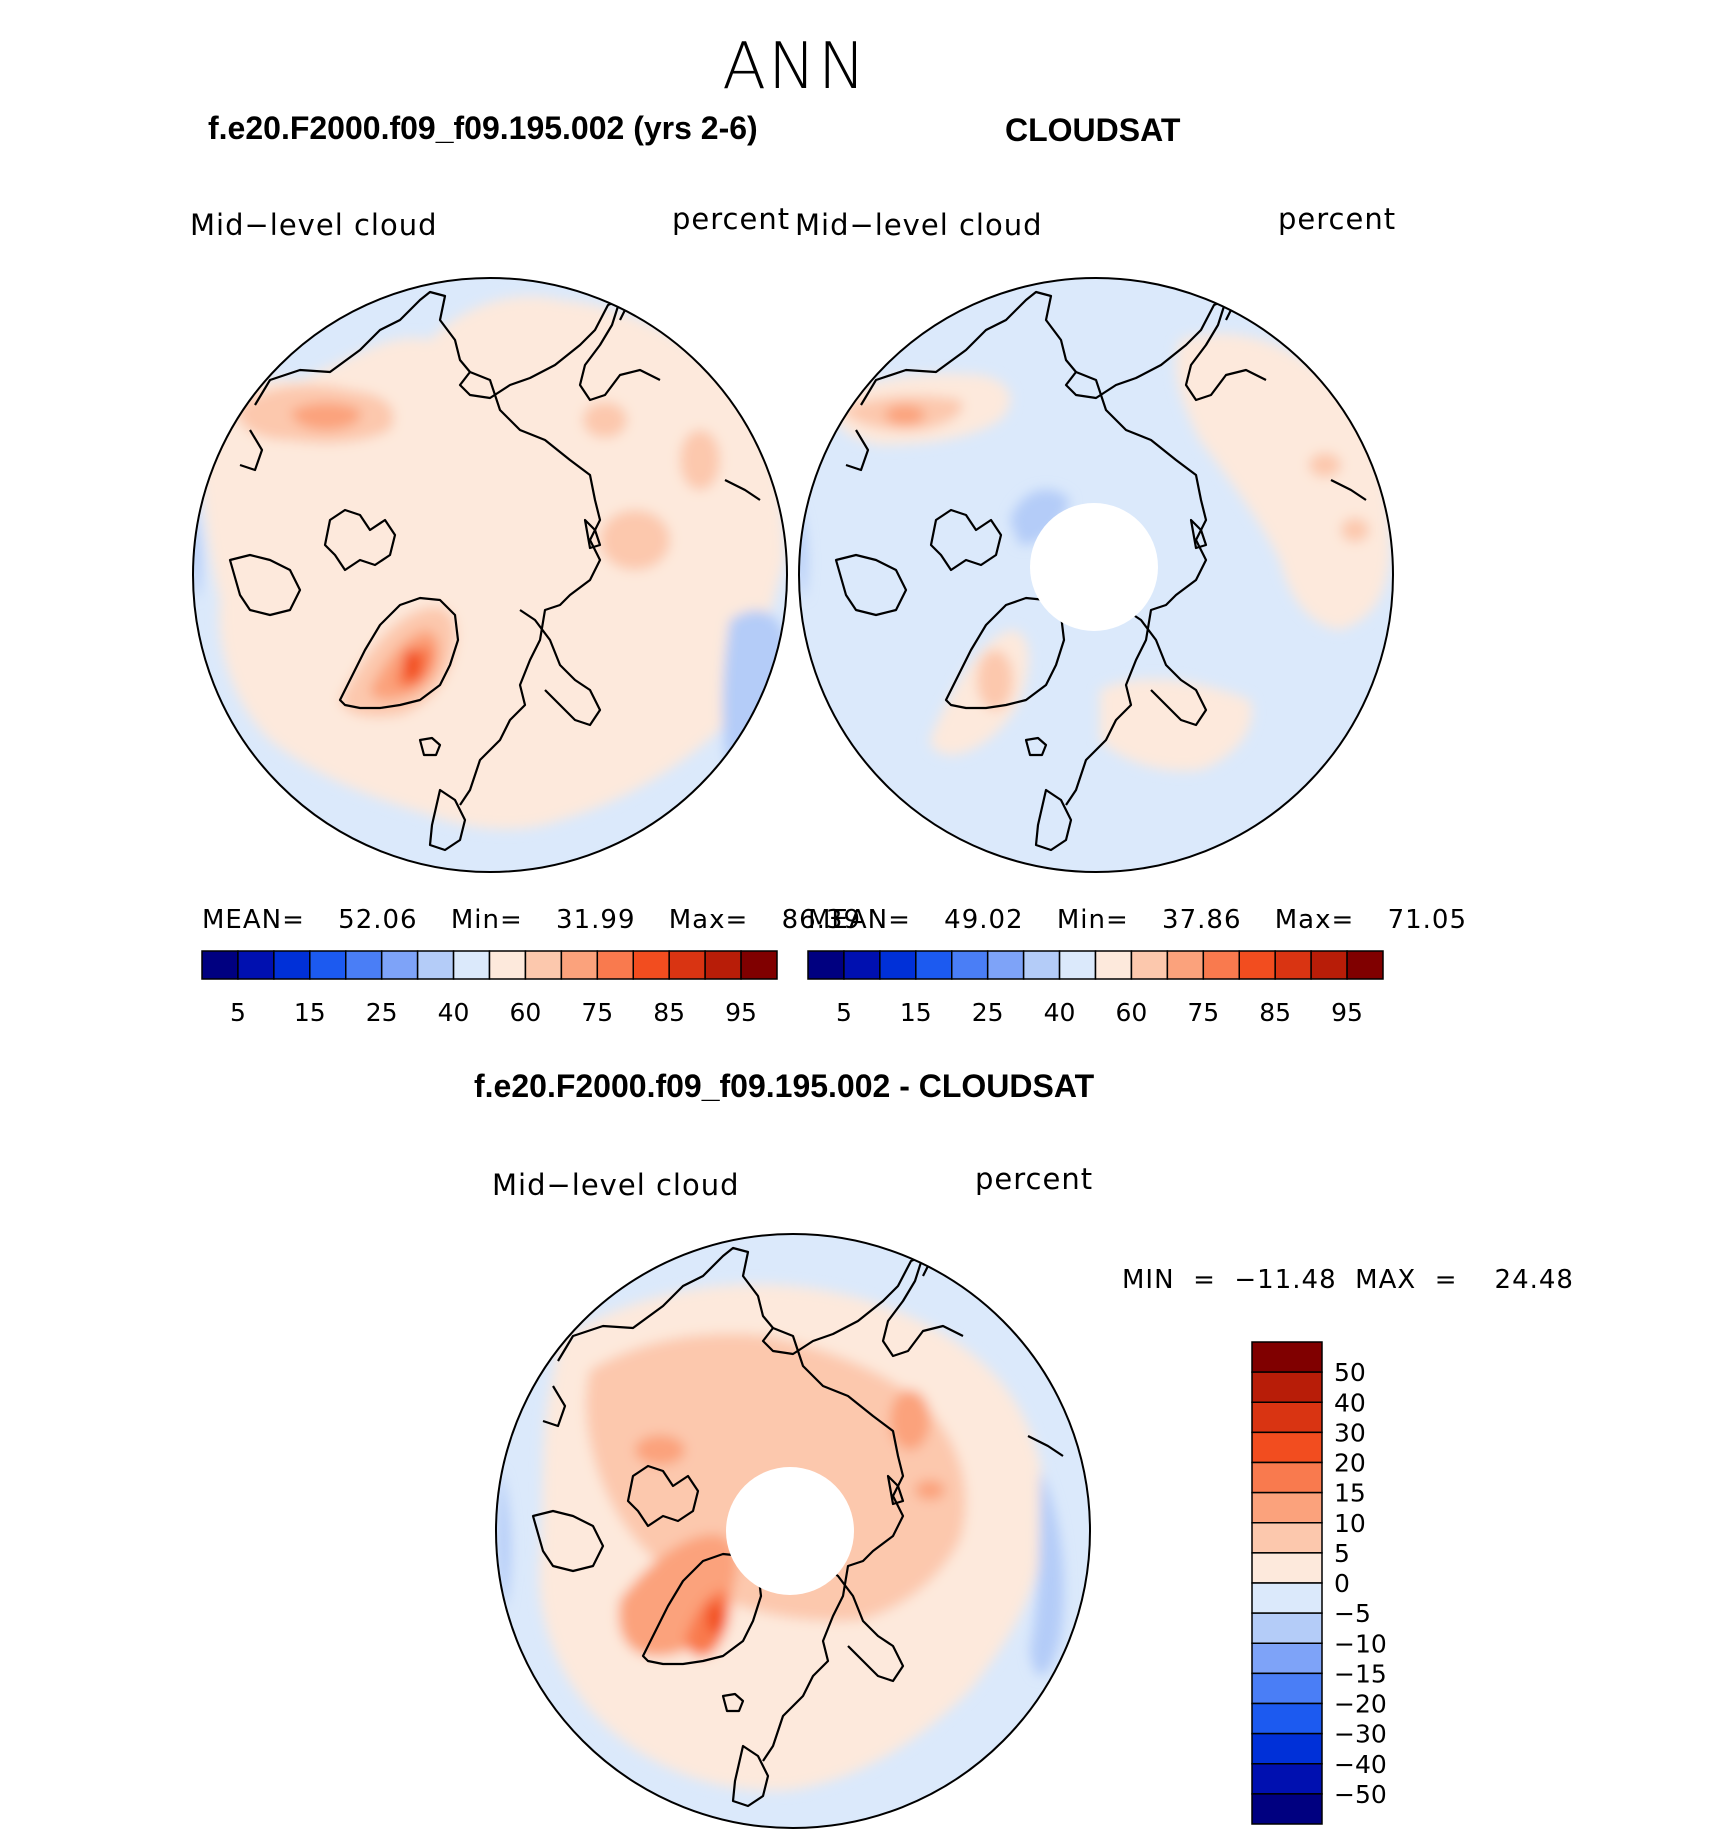 Image resolution: width=1710 pixels, height=1839 pixels. Describe the element at coordinates (795, 67) in the screenshot. I see `figure-title: ANN` at that location.